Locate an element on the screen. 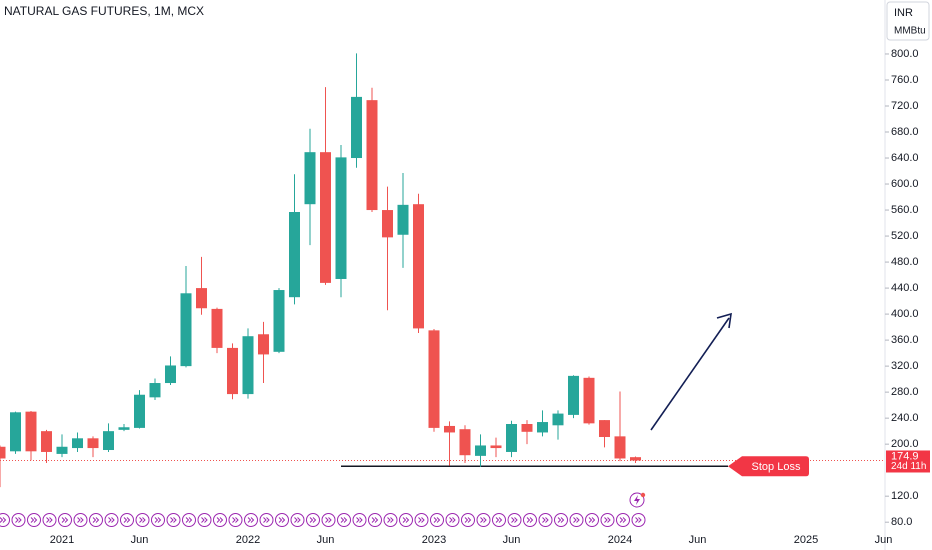 Image resolution: width=932 pixels, height=550 pixels. y-tick-label: 200.0 is located at coordinates (905, 444).